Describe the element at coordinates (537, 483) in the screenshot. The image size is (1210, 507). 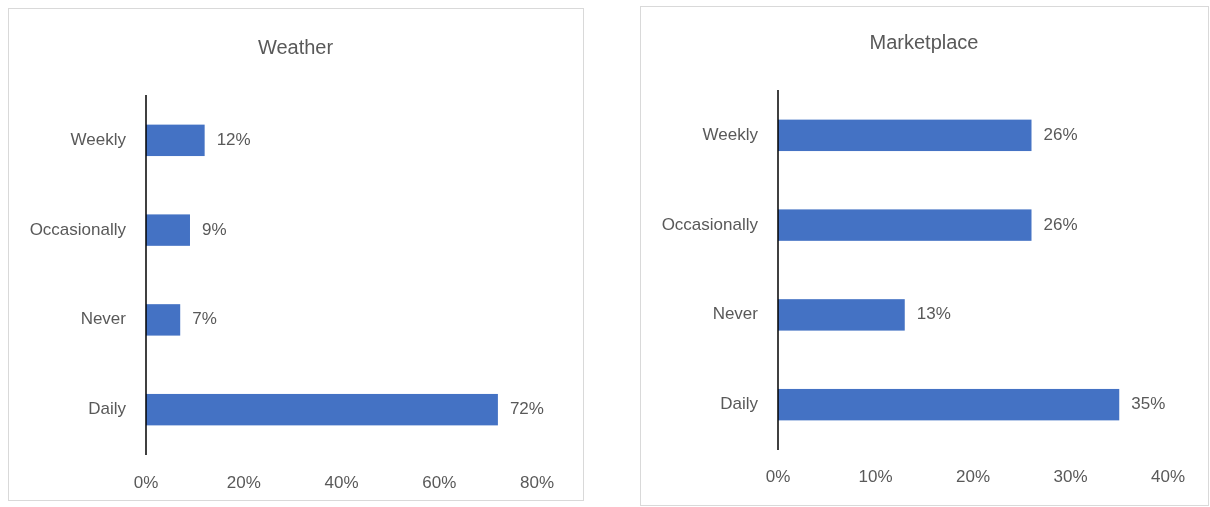
I see `x-tick-label: 80%` at that location.